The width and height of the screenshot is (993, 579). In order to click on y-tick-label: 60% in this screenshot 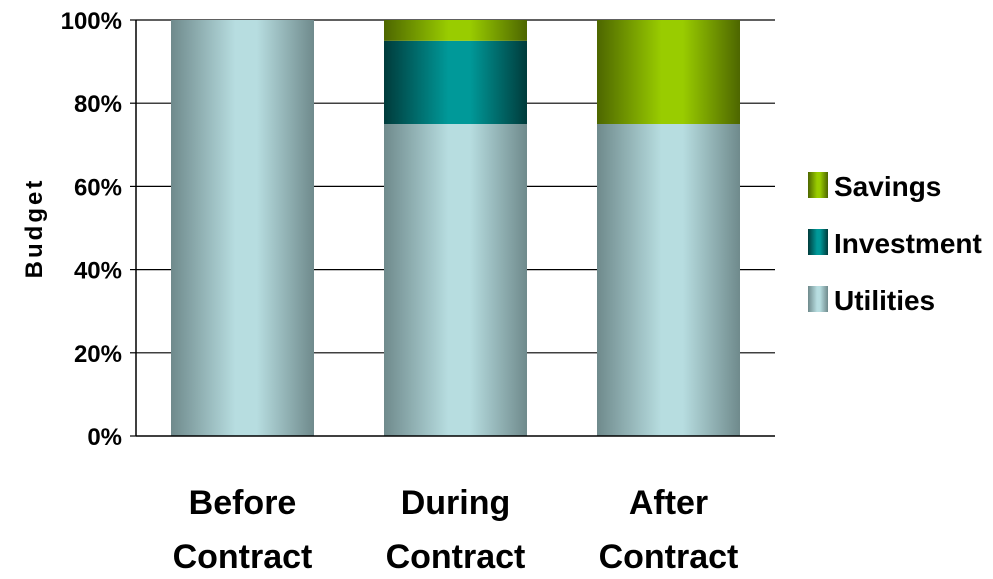, I will do `click(98, 187)`.